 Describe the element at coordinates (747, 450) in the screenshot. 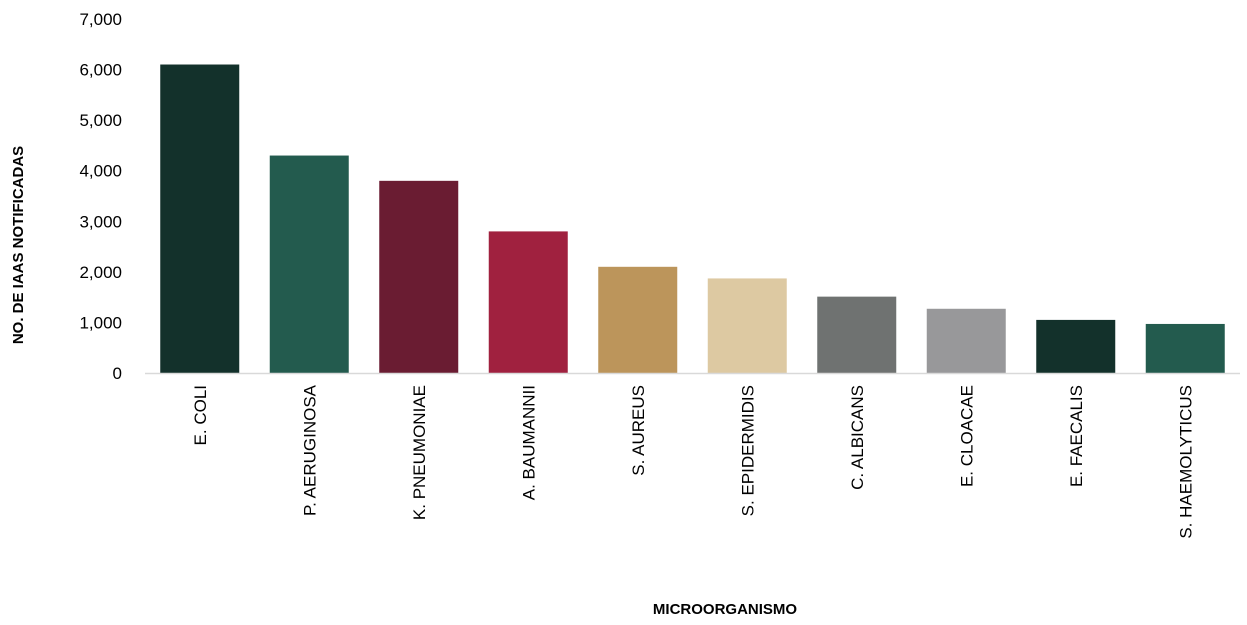

I see `x-tick-label: S. EPIDERMIDIS` at that location.